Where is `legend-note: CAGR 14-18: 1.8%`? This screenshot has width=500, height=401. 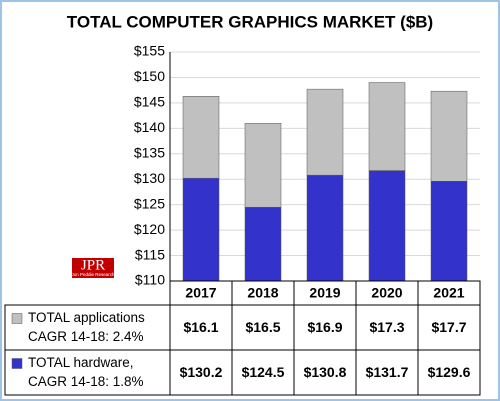 legend-note: CAGR 14-18: 1.8% is located at coordinates (86, 381).